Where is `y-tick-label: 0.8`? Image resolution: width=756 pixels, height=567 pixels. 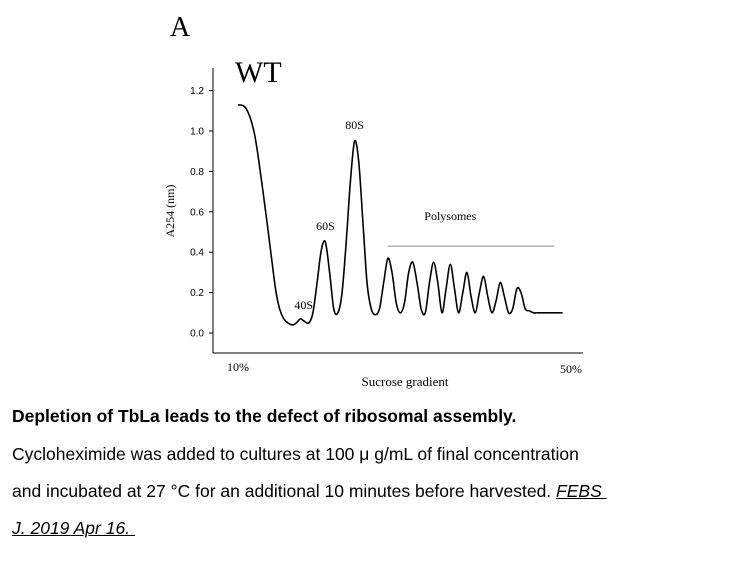 y-tick-label: 0.8 is located at coordinates (197, 172).